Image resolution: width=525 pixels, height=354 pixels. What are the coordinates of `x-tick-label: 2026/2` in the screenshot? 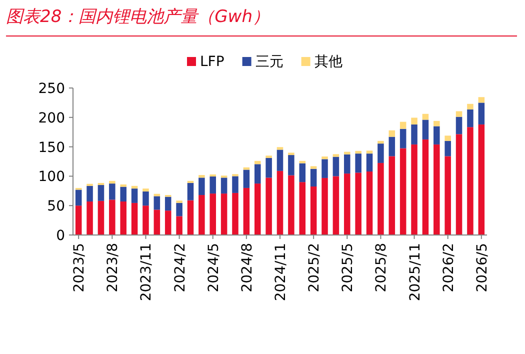 It's located at (448, 267).